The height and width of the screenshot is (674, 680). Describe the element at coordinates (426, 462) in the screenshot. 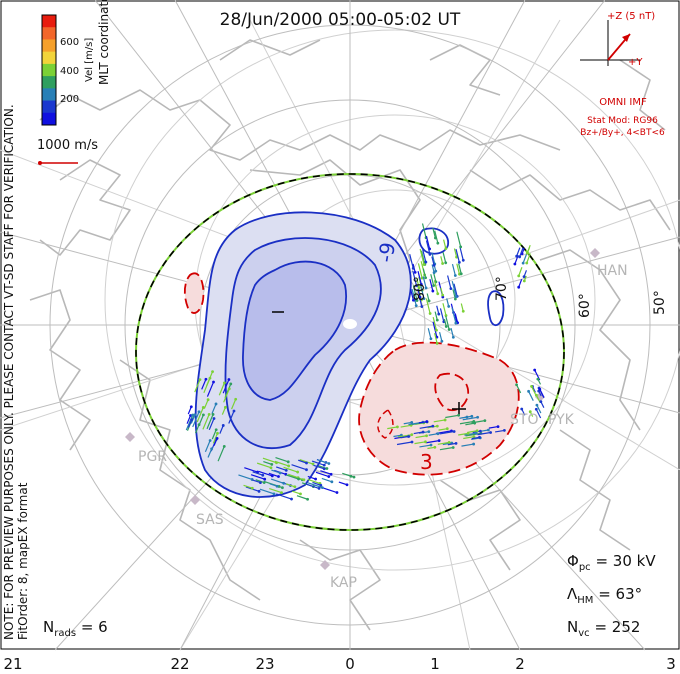

I see `contour-label-positive: 3` at that location.